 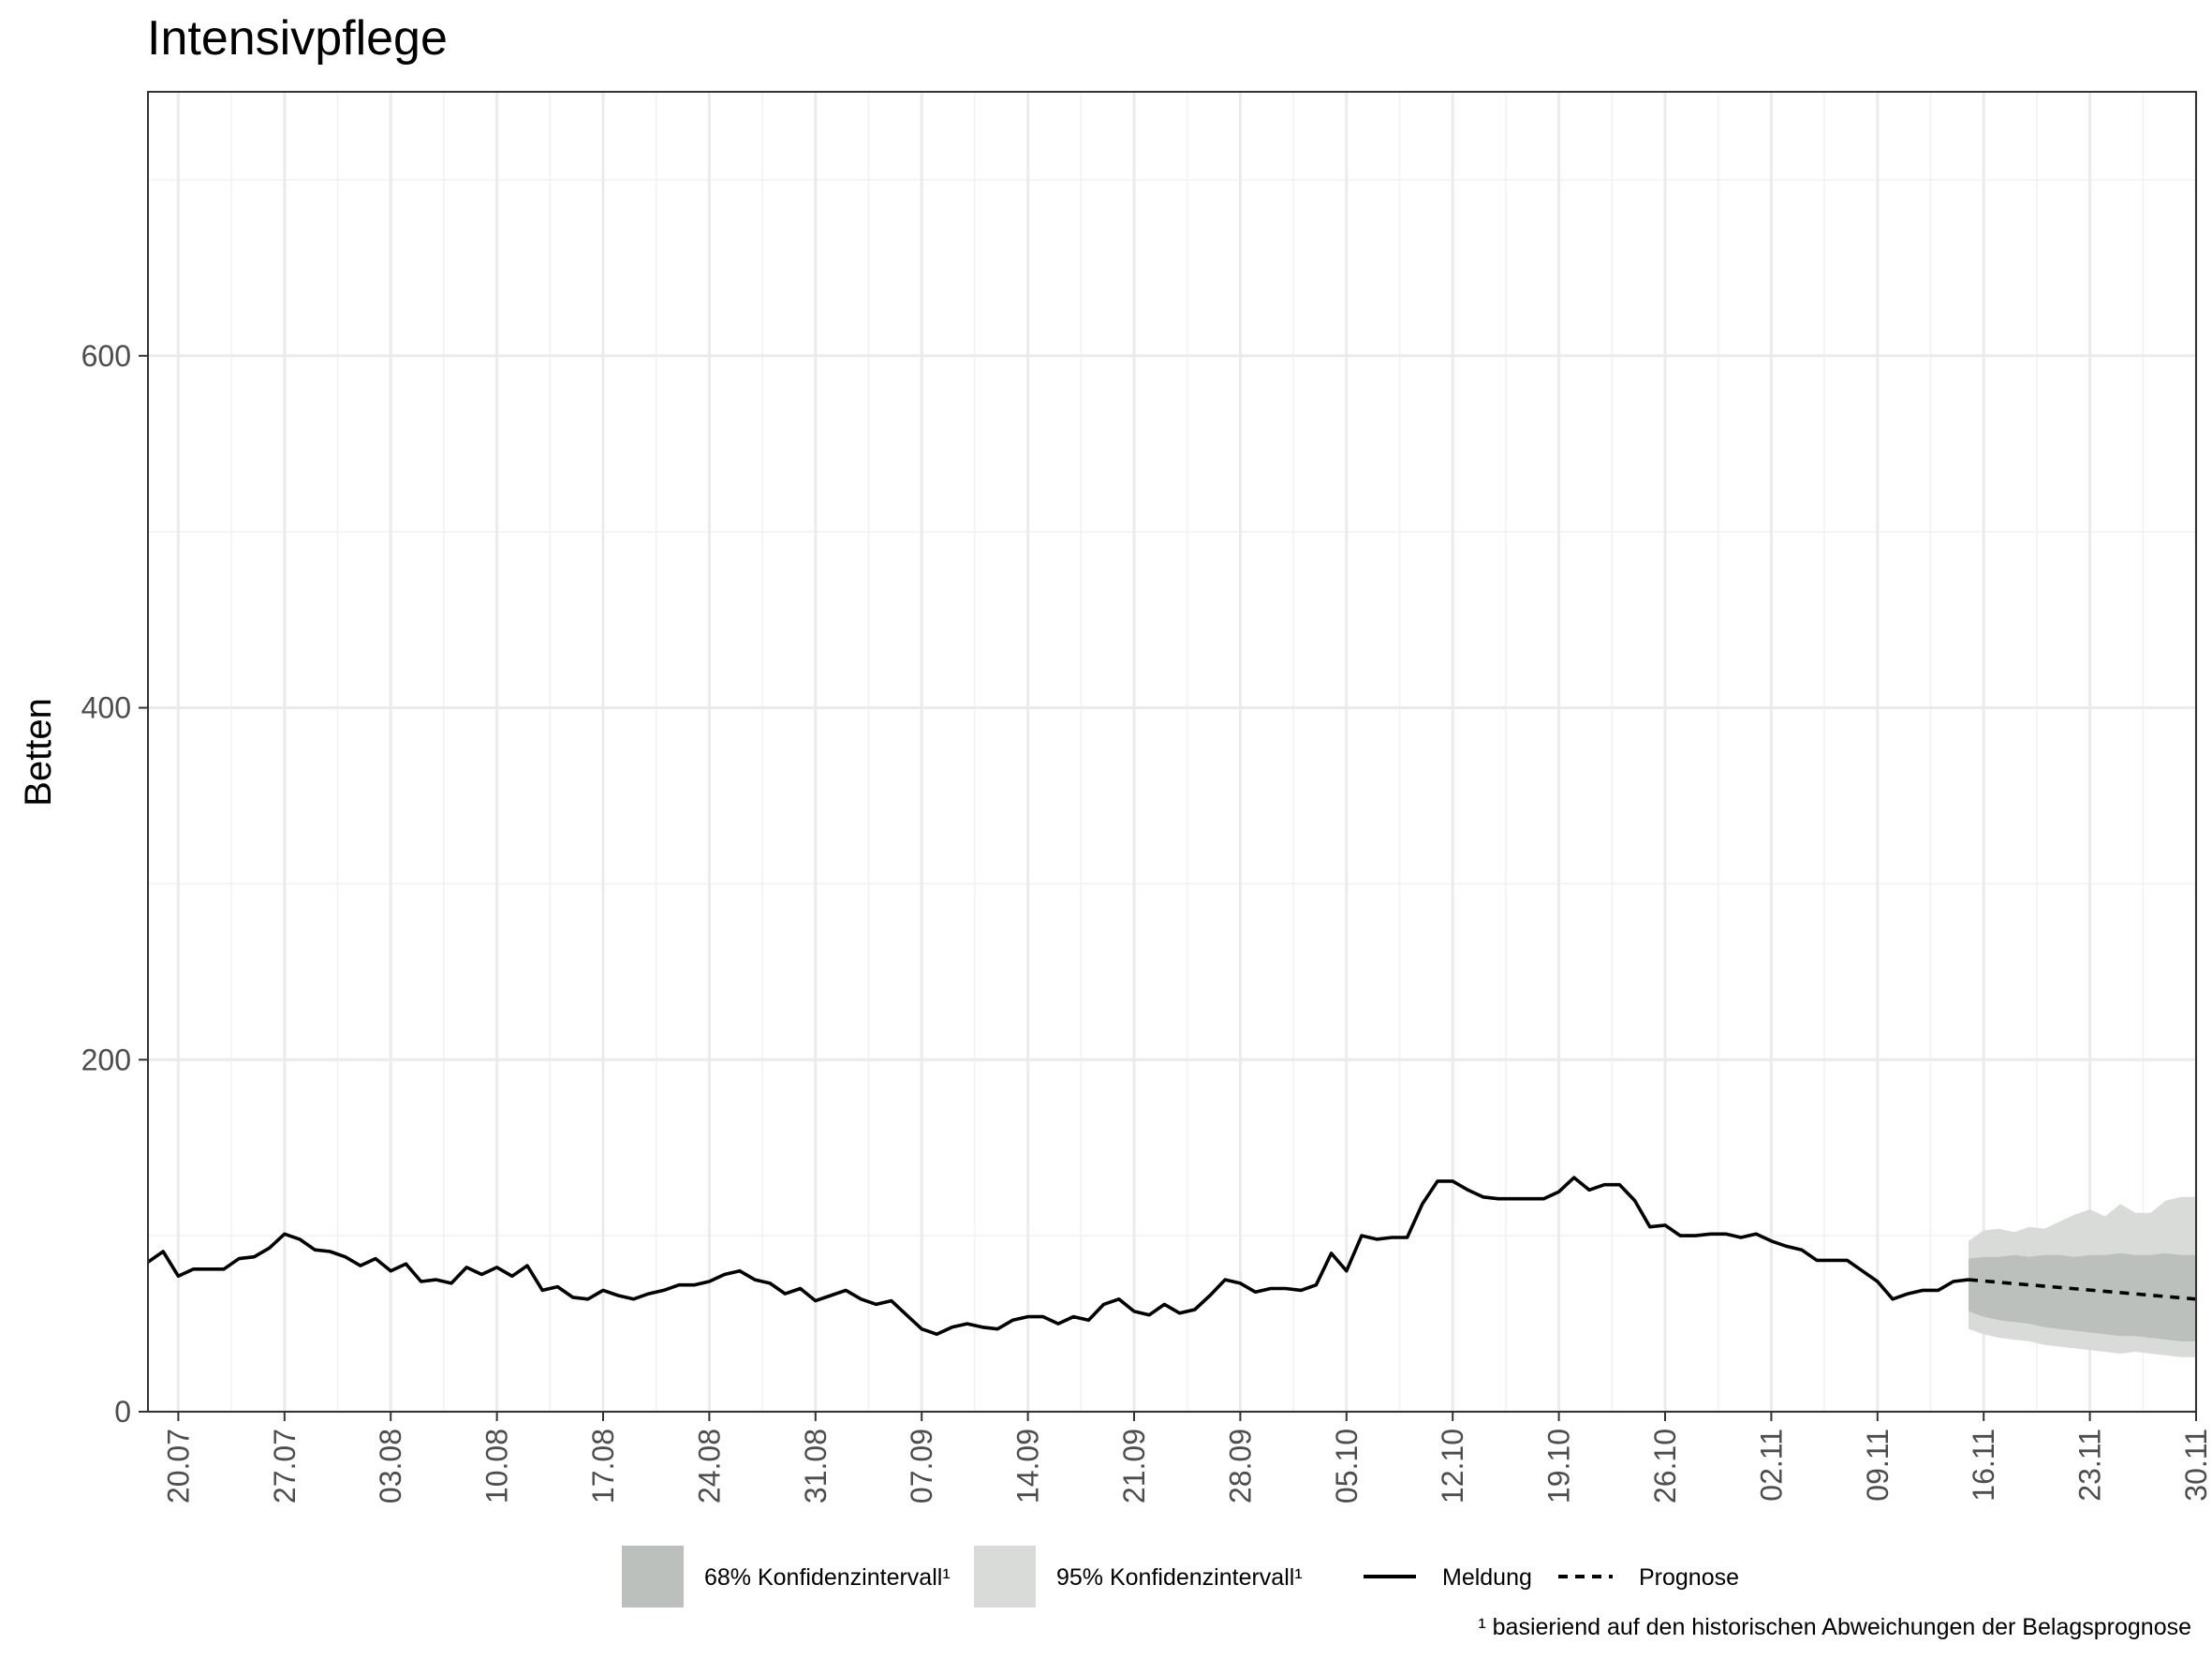 I want to click on legend-label-prognose: Prognose, so click(x=1689, y=1578).